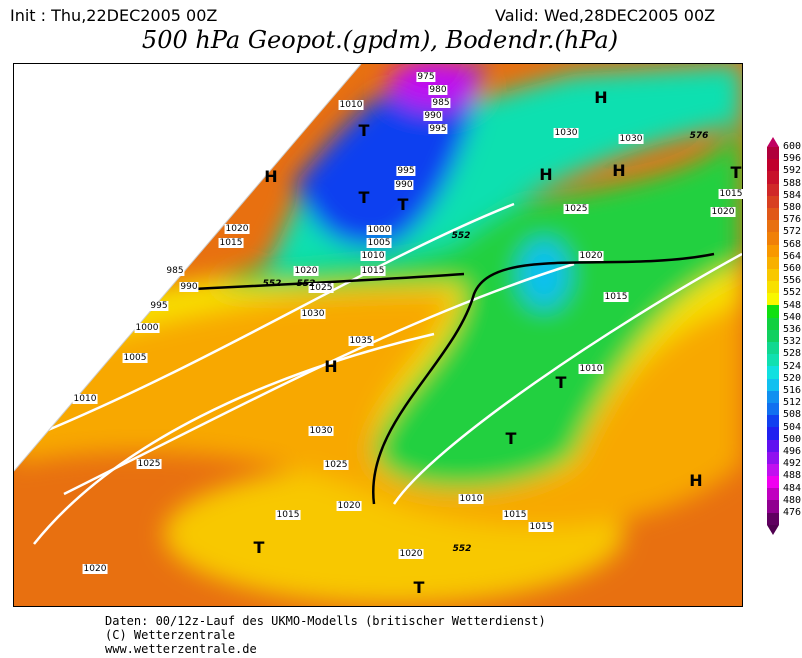 The height and width of the screenshot is (658, 802). I want to click on colorbar-tick-label: 500, so click(792, 439).